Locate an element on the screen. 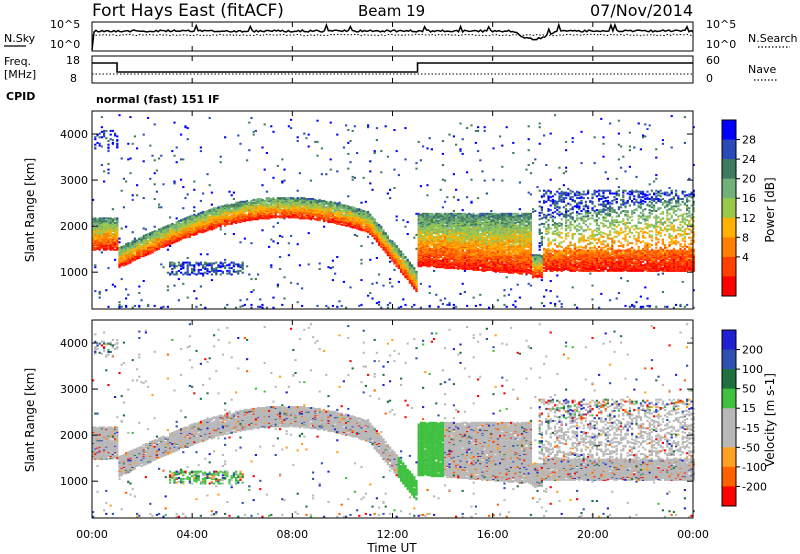 Image resolution: width=800 pixels, height=554 pixels. date-title: 07/Nov/2014 is located at coordinates (641, 10).